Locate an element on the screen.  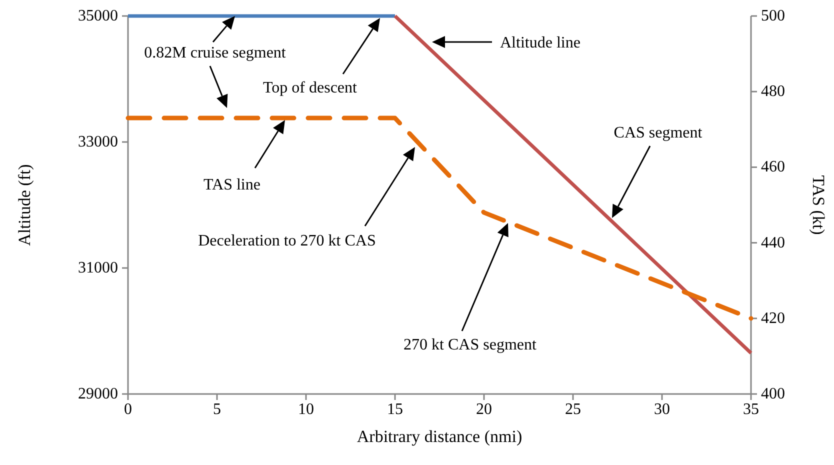
y-tick-label: 29000 is located at coordinates (98, 394).